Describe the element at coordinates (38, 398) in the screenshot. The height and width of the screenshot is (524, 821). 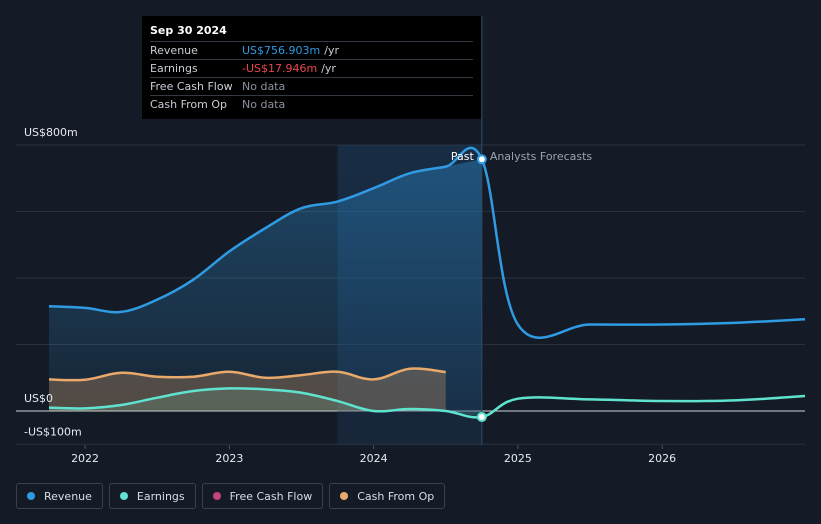
I see `y-tick-label: US$0` at that location.